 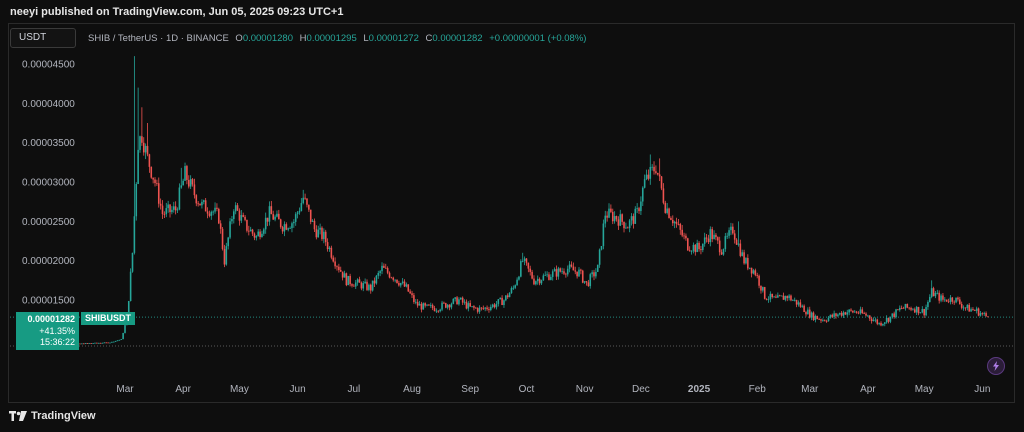 I want to click on currency-selector: USDT, so click(x=43, y=38).